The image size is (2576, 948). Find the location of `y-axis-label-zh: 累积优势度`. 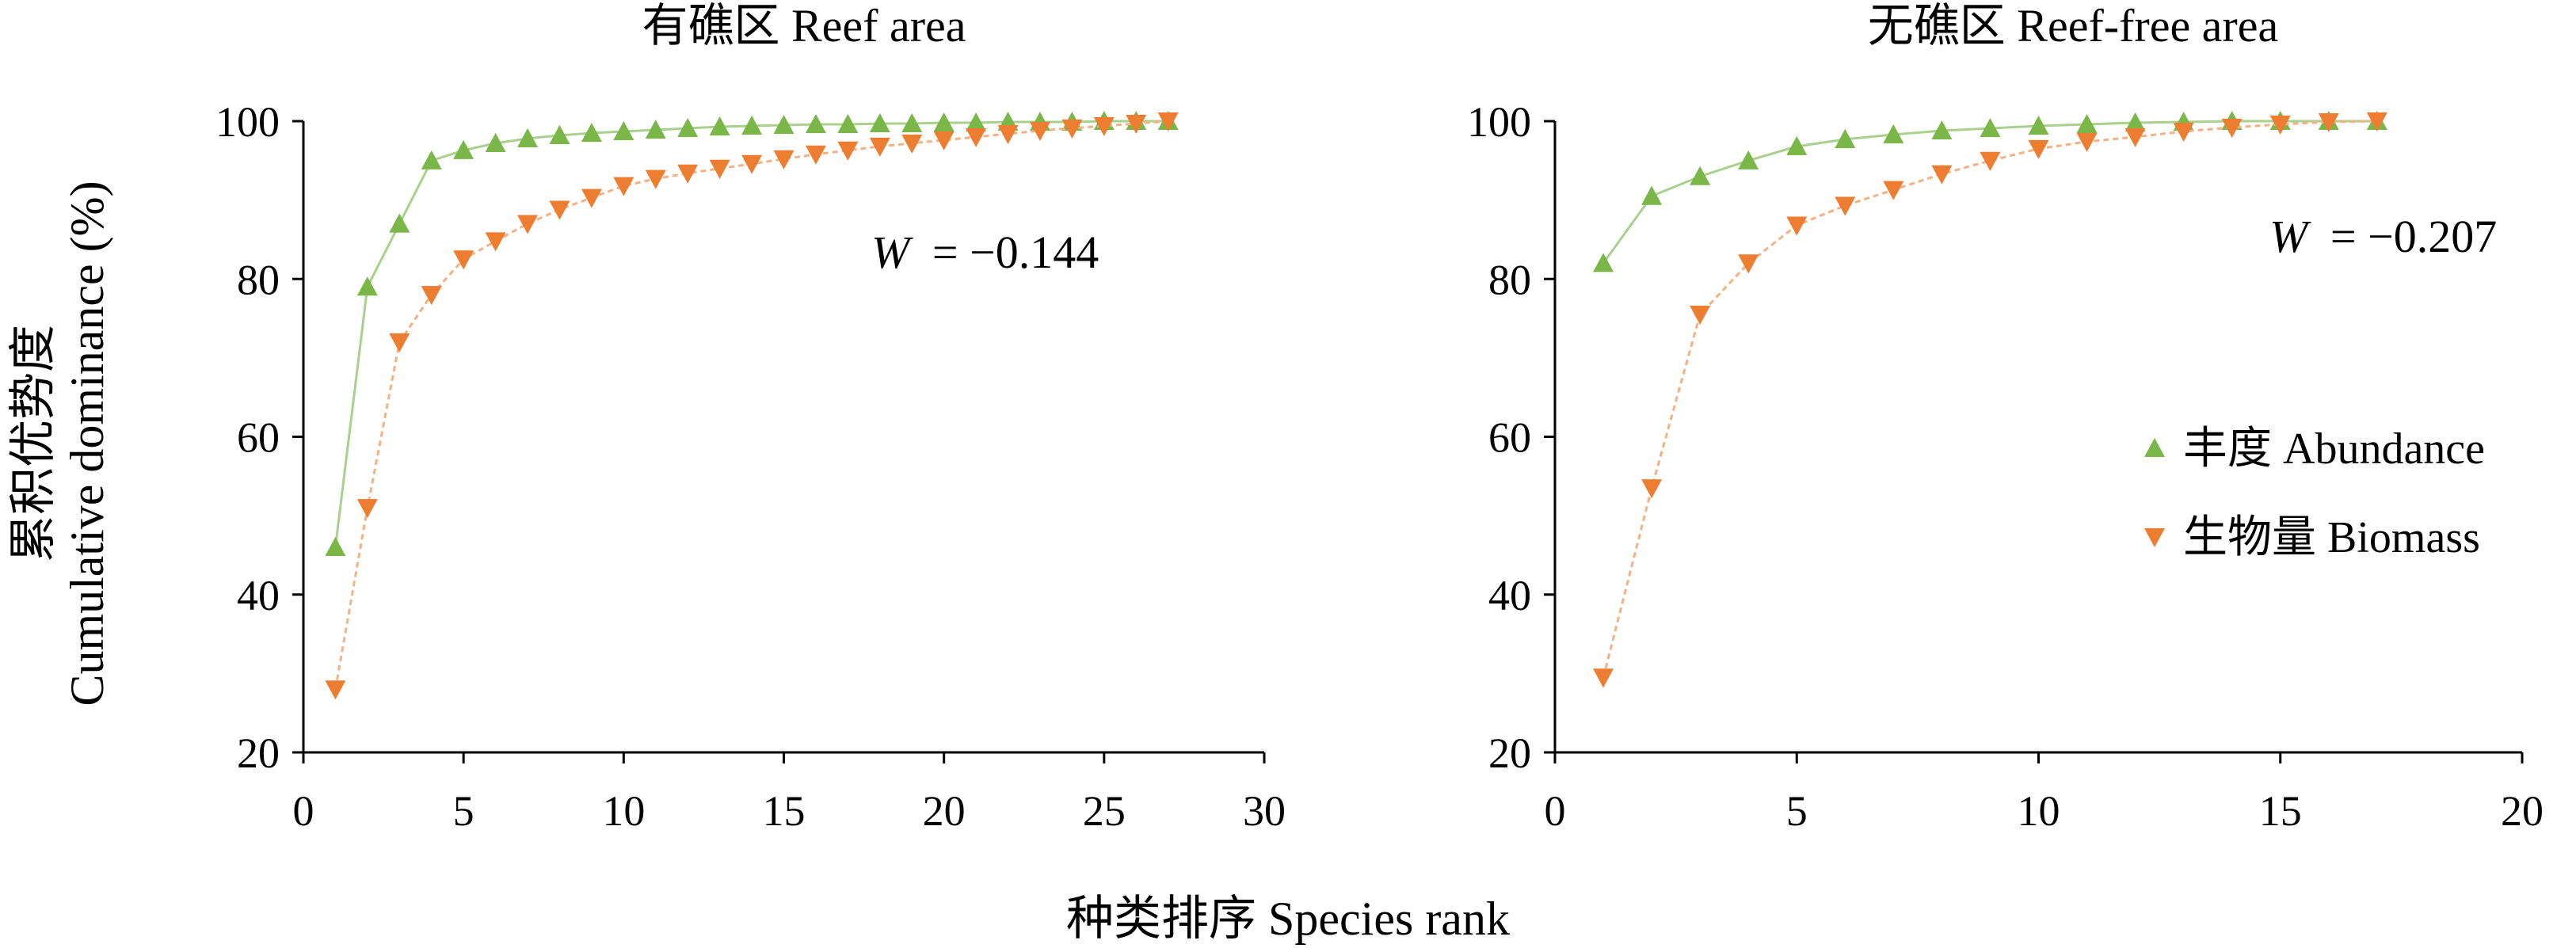

y-axis-label-zh: 累积优势度 is located at coordinates (33, 443).